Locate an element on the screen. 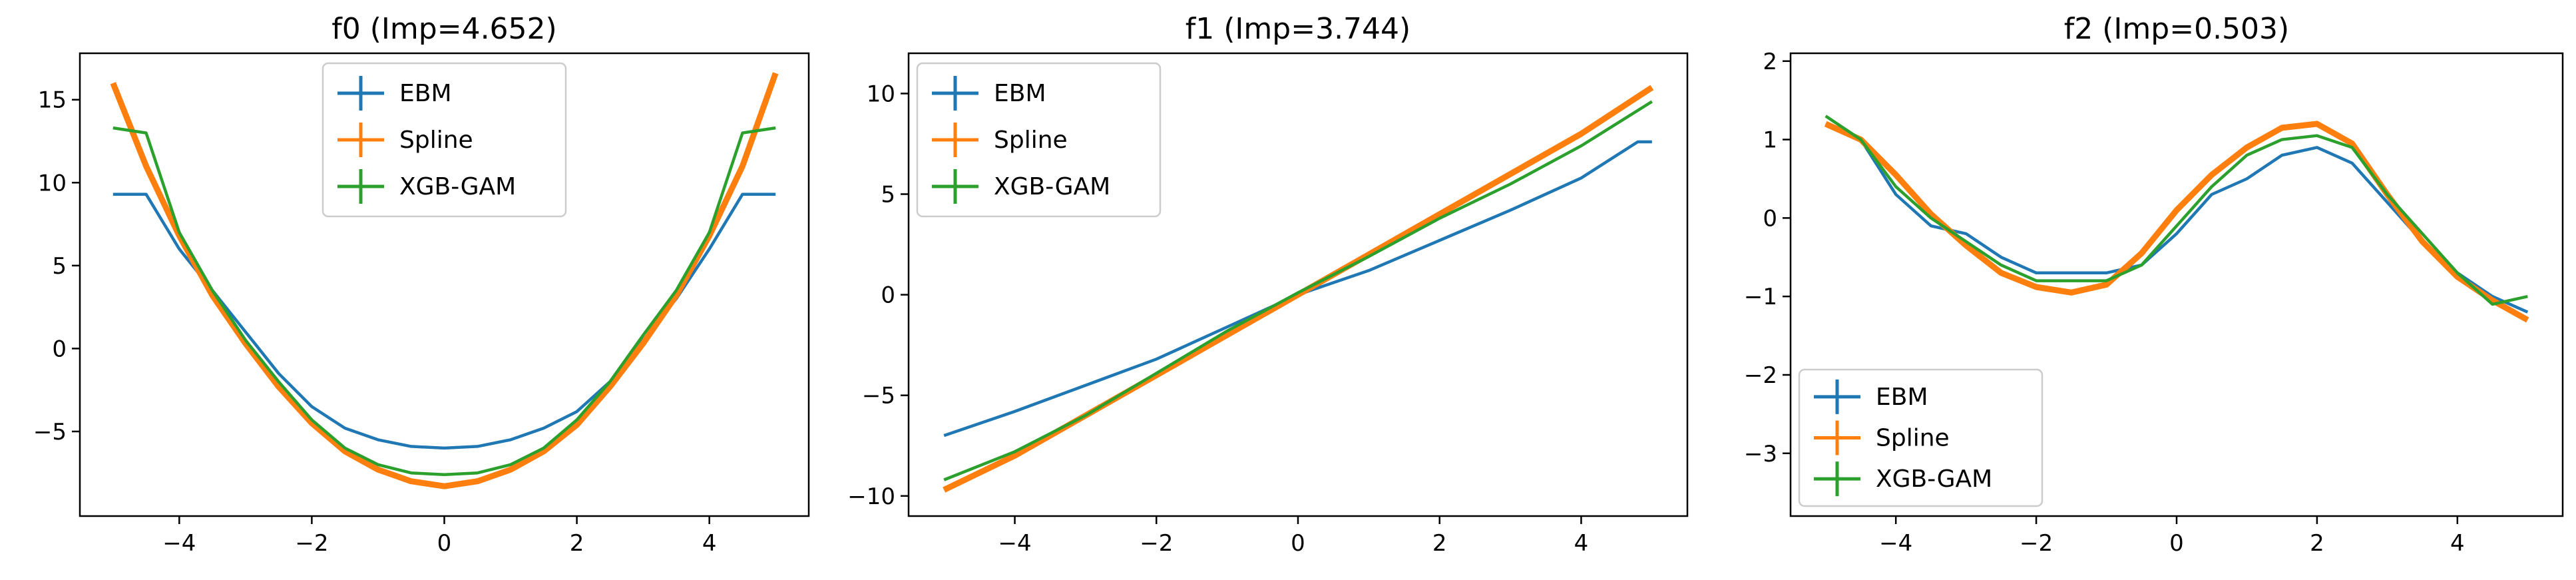  y-tick-label: −10 is located at coordinates (871, 496).